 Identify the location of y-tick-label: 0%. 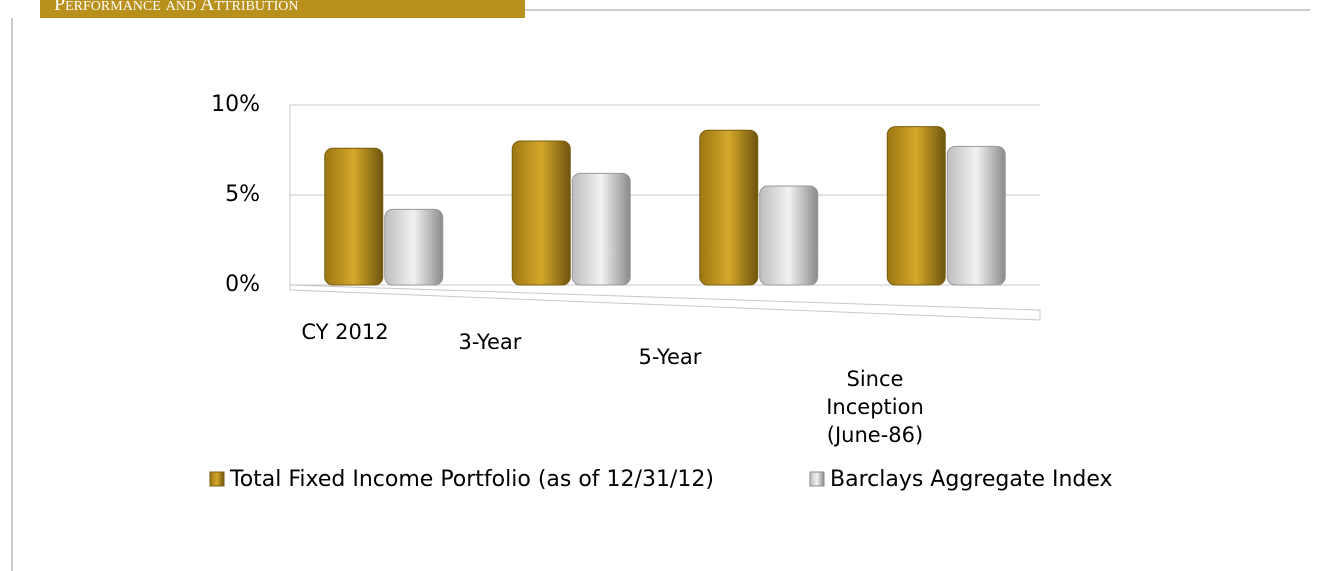
(242, 284).